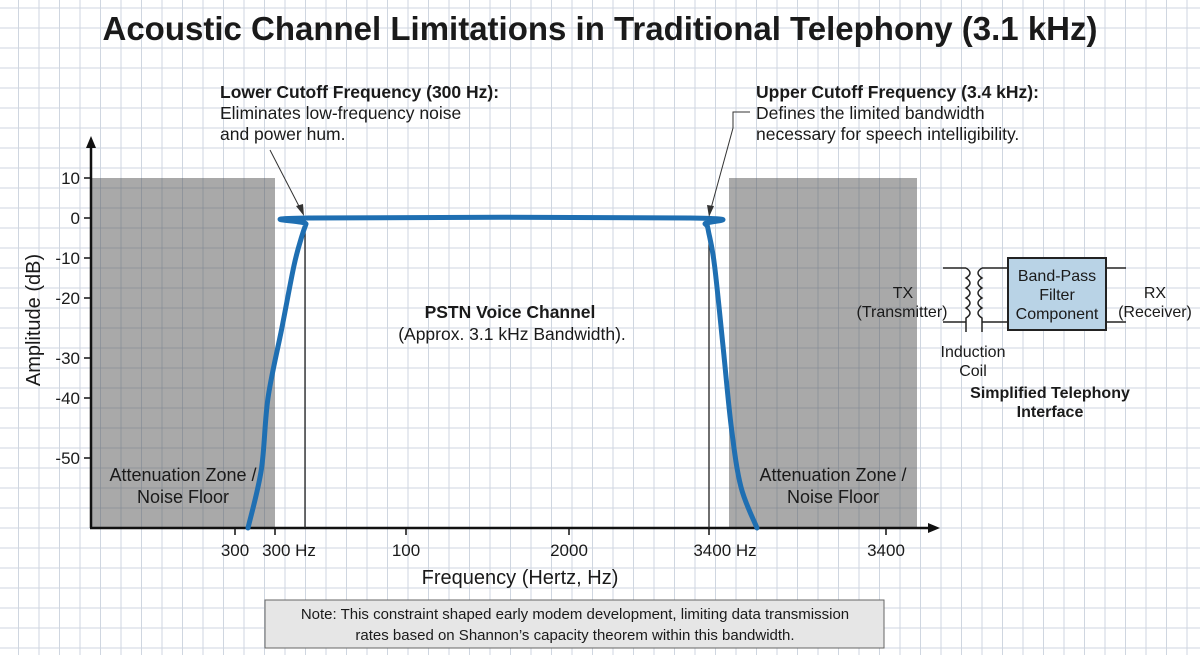 Image resolution: width=1200 pixels, height=655 pixels. What do you see at coordinates (300, 210) in the screenshot?
I see `lower-pointer-arrow-icon` at bounding box center [300, 210].